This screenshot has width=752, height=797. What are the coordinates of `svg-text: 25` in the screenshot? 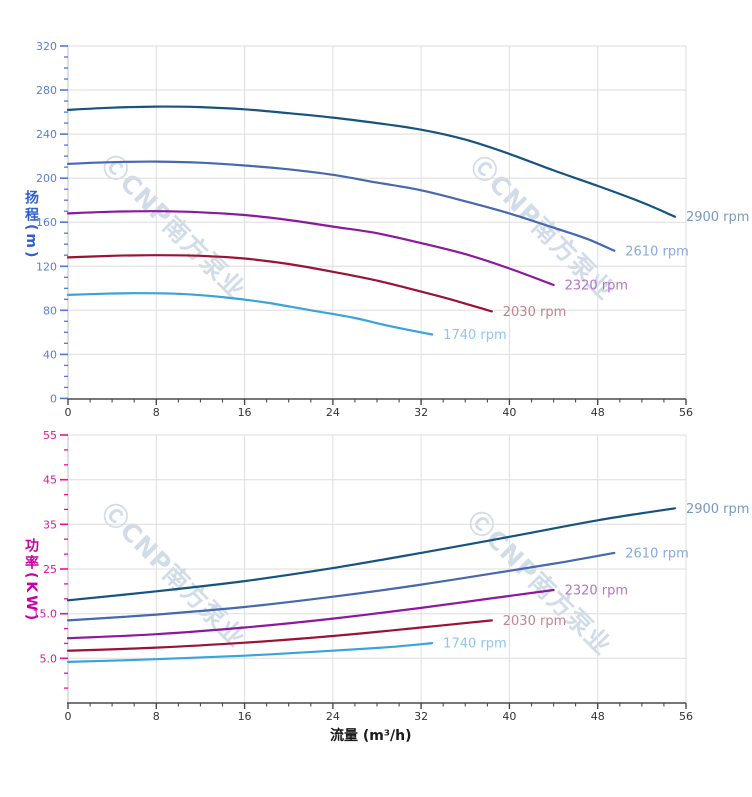 It's located at (50, 569).